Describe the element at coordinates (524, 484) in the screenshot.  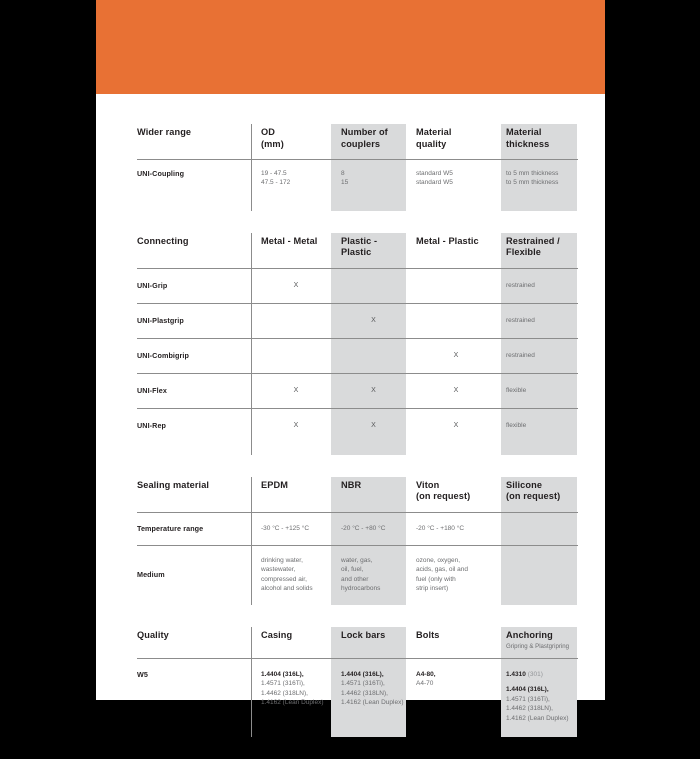
I see `col-header-5: Silicone` at that location.